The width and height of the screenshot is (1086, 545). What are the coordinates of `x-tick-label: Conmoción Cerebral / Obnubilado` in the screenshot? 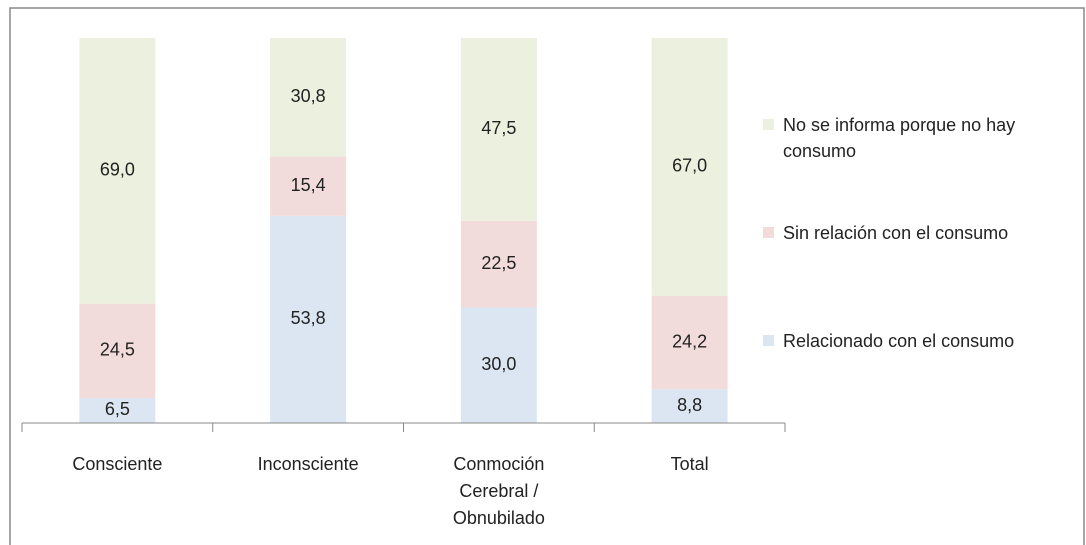 It's located at (498, 491).